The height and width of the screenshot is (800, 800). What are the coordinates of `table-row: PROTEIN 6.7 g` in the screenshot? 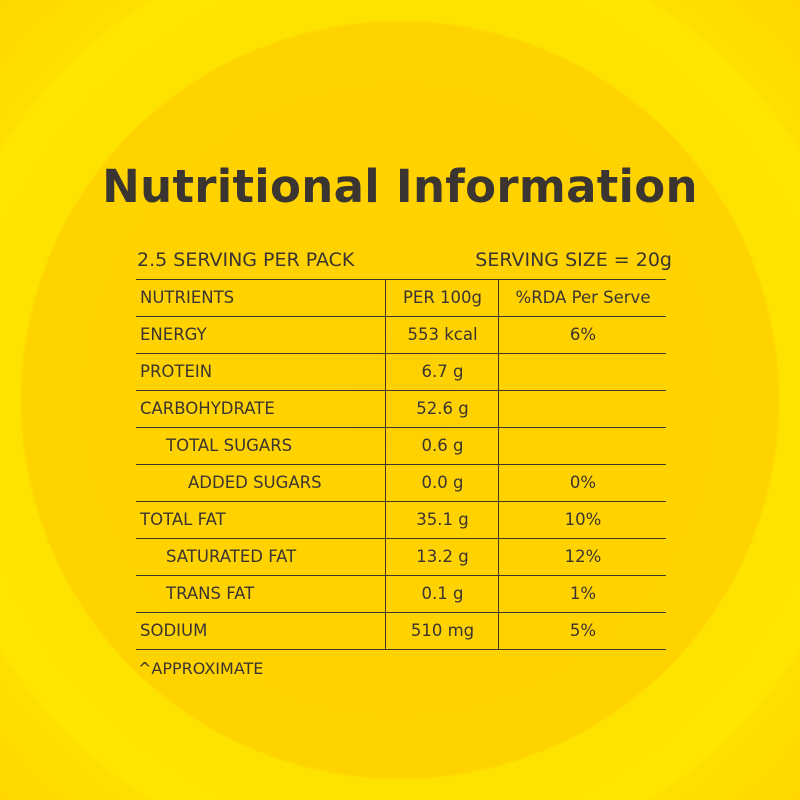 It's located at (401, 372).